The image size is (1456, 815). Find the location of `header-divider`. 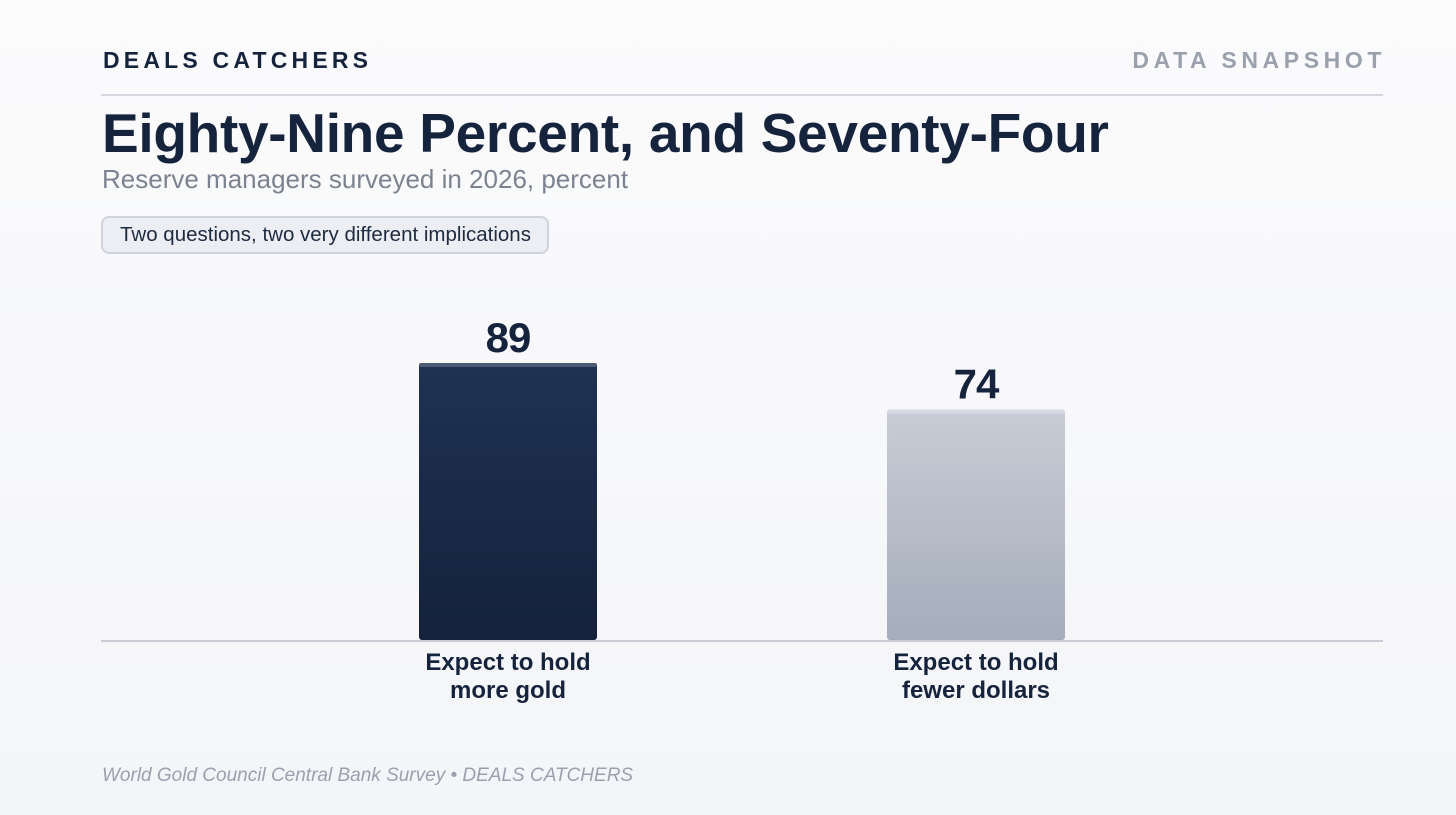

header-divider is located at coordinates (742, 95).